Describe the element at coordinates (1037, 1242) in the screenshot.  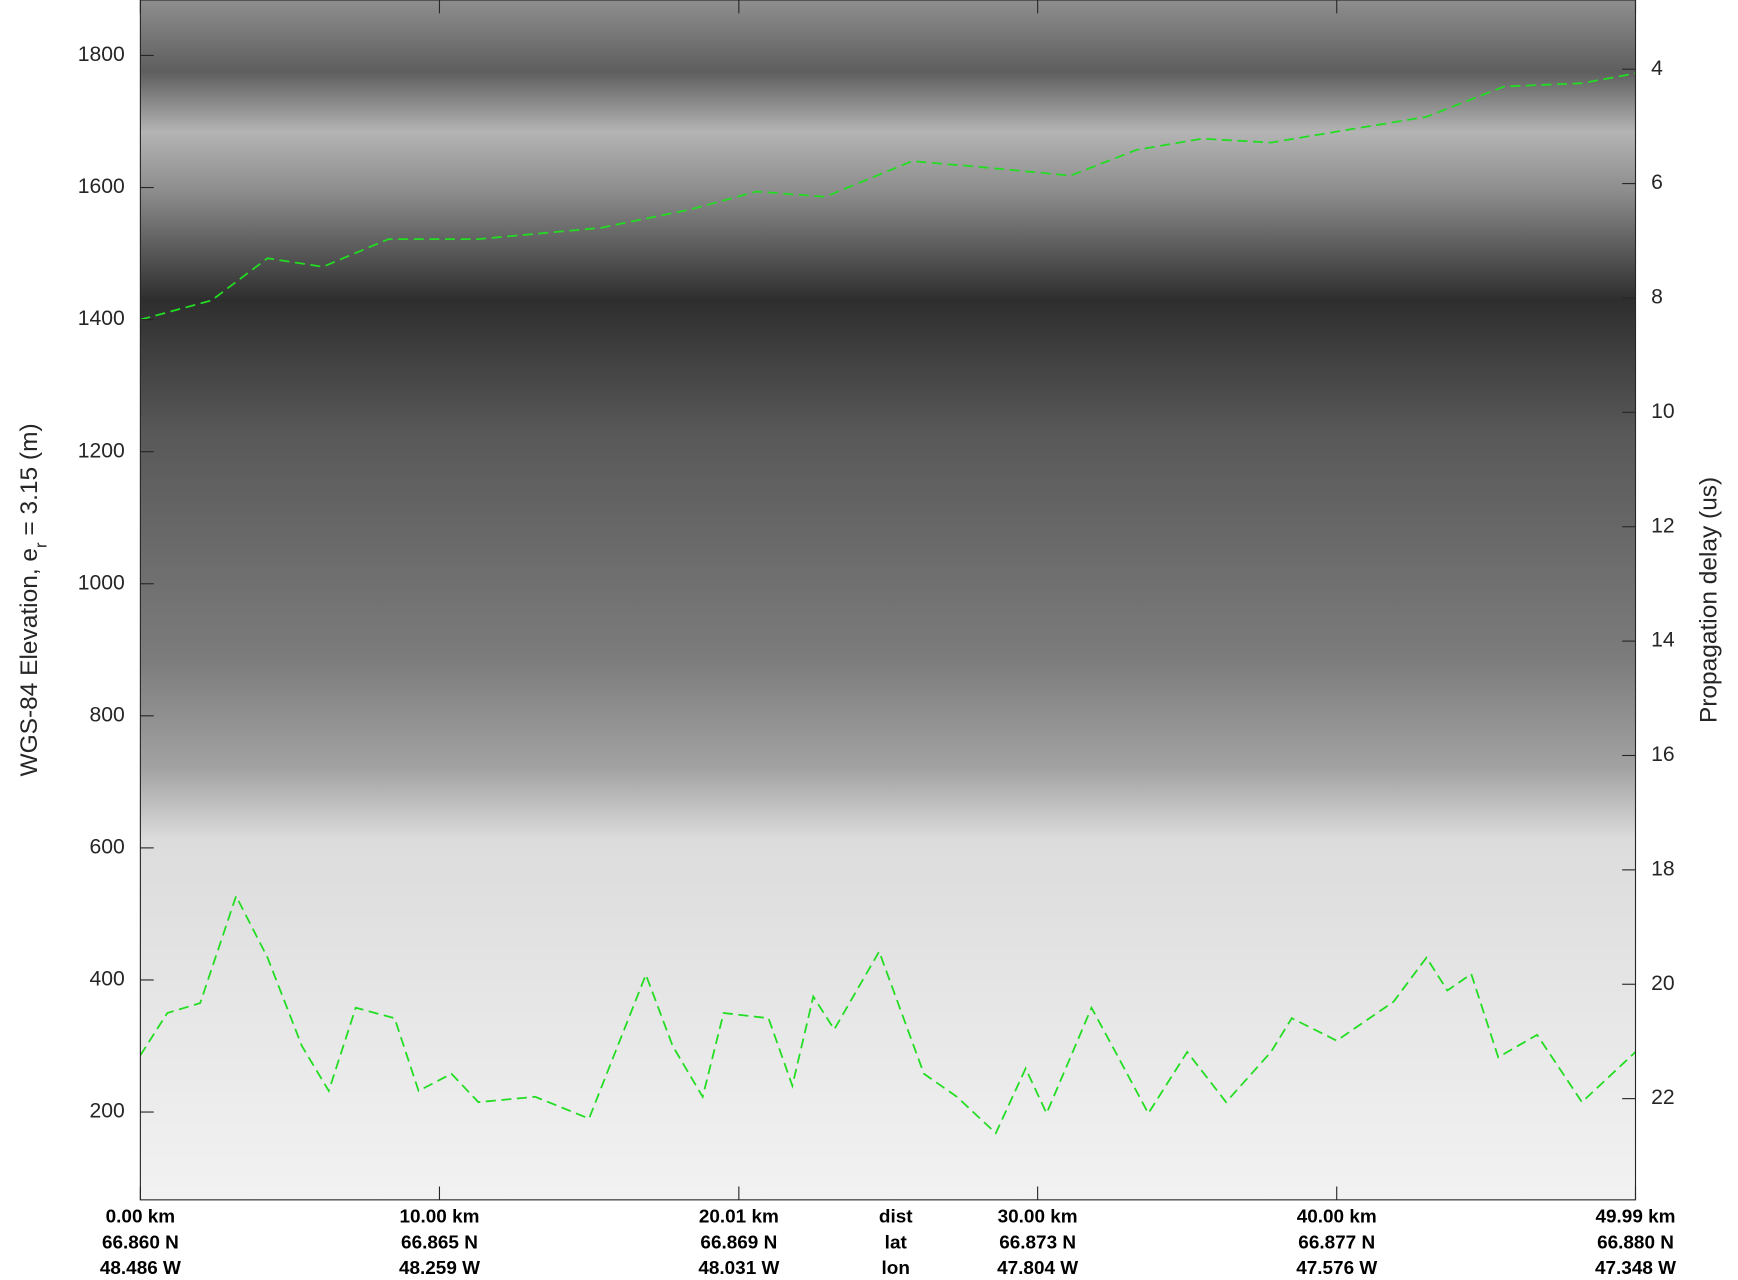
I see `x-tick-lat: 66.873 N` at that location.